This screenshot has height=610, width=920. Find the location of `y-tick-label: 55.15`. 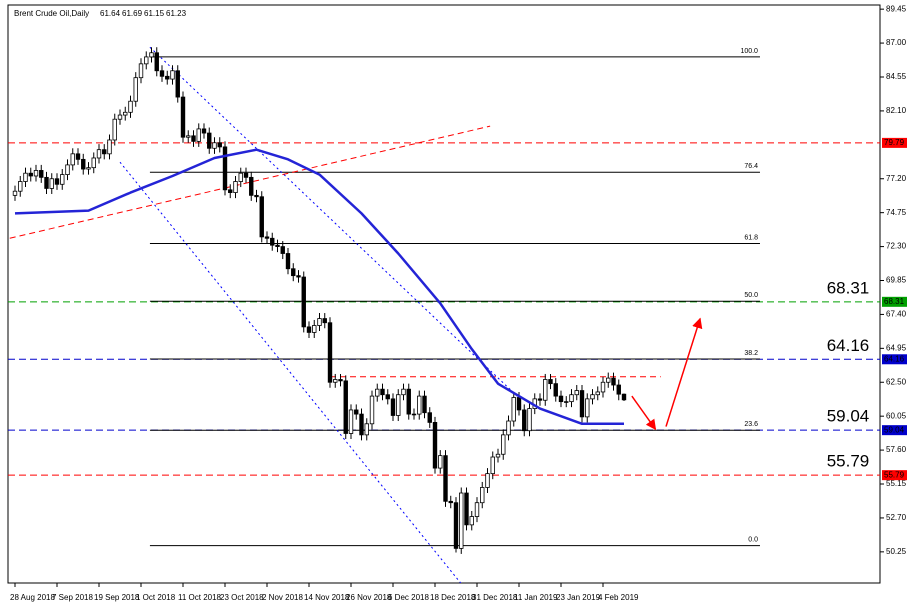

y-tick-label: 55.15 is located at coordinates (896, 483).